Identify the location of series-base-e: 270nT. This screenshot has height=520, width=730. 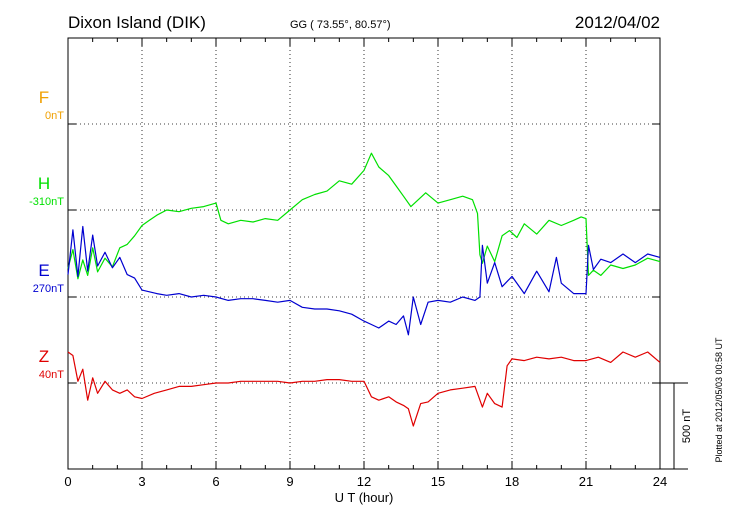
(48, 289).